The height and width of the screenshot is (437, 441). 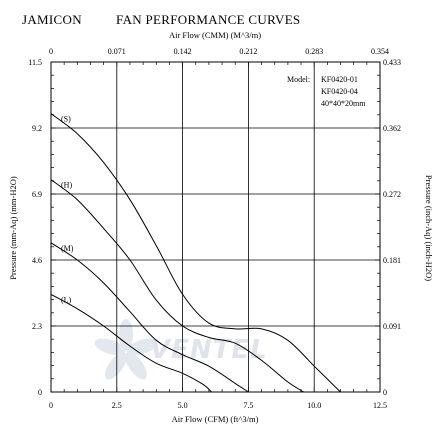 What do you see at coordinates (66, 119) in the screenshot?
I see `curve-label-s: (S)` at bounding box center [66, 119].